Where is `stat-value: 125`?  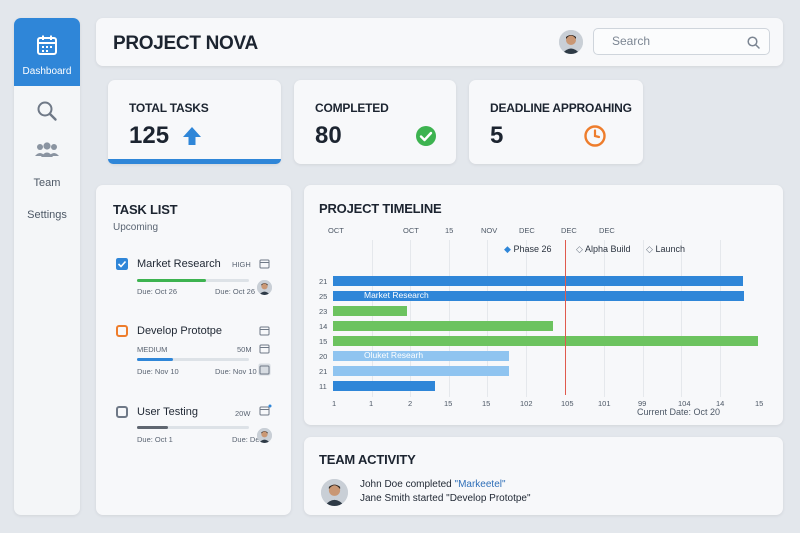
stat-value: 125 is located at coordinates (149, 135).